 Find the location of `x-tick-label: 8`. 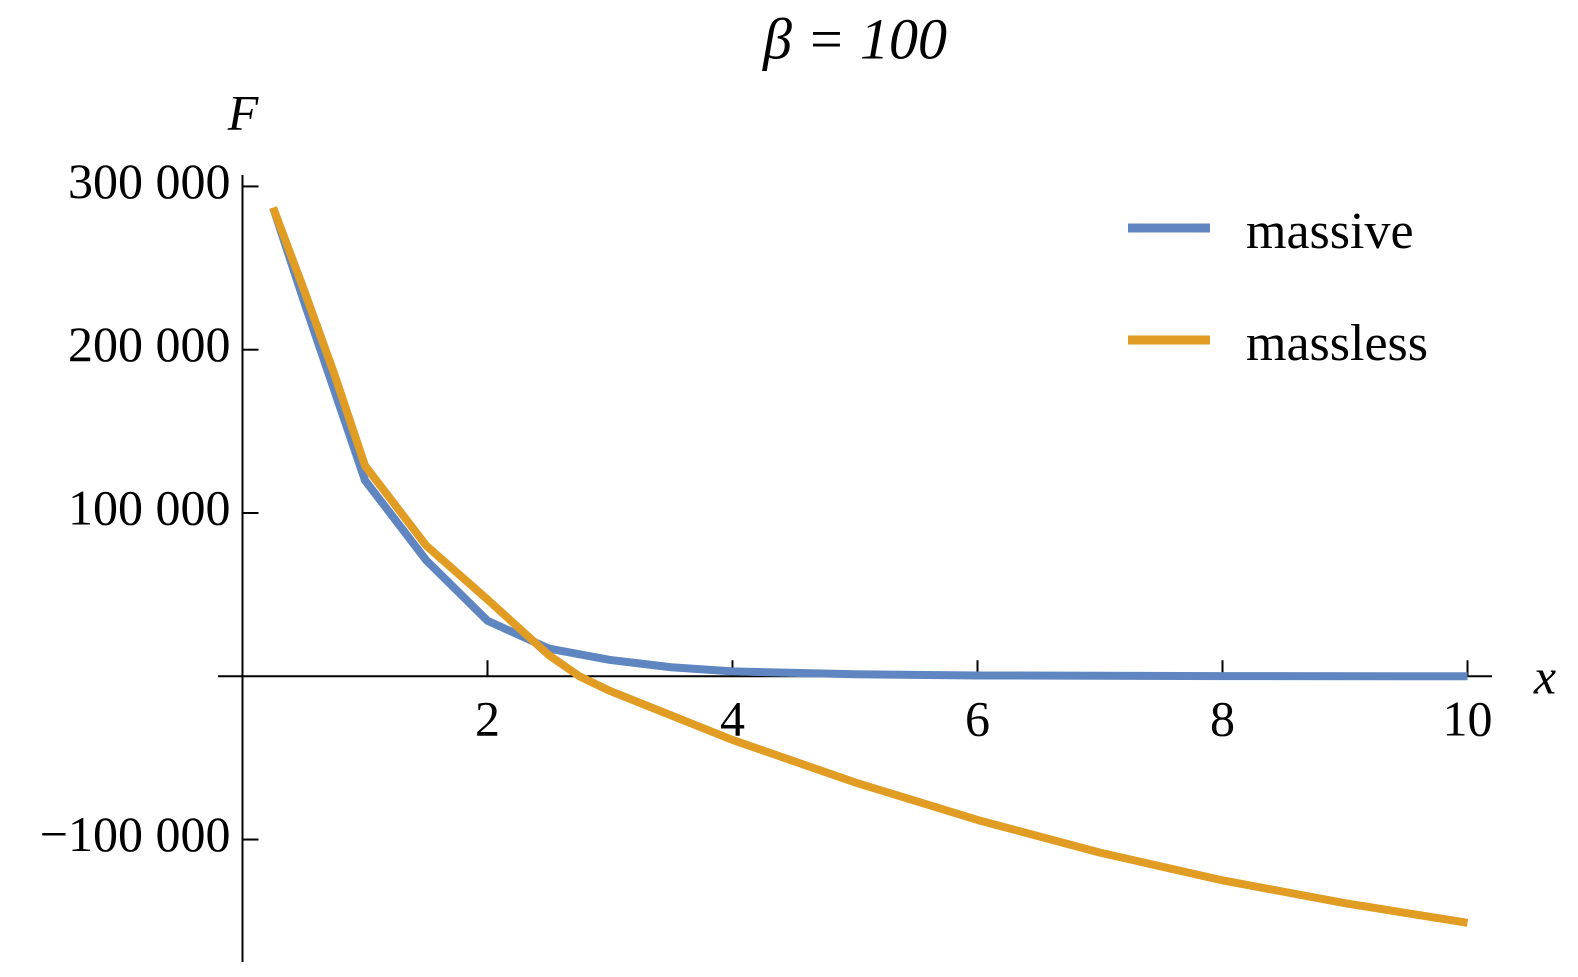

x-tick-label: 8 is located at coordinates (1222, 719).